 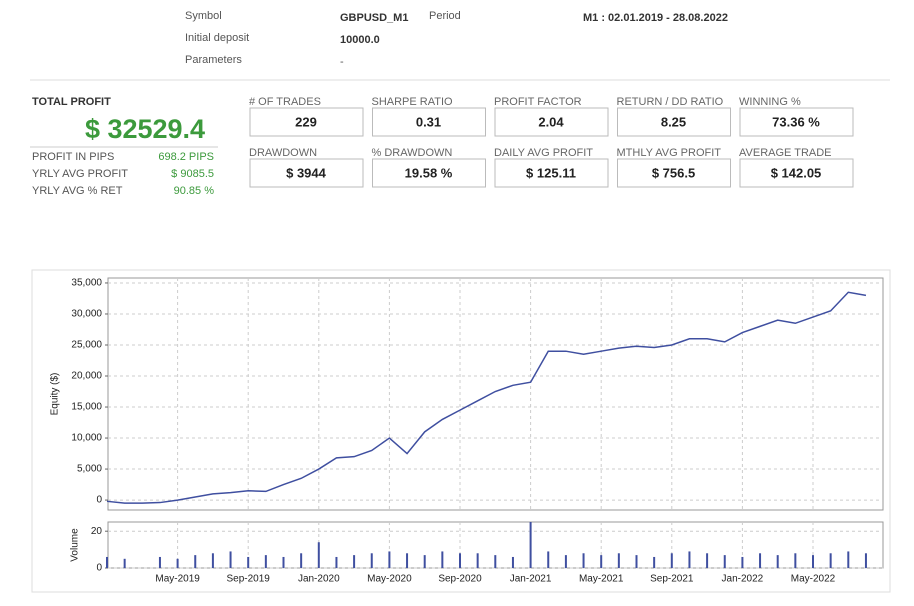 I want to click on summary-label: PROFIT IN PIPS, so click(x=73, y=157).